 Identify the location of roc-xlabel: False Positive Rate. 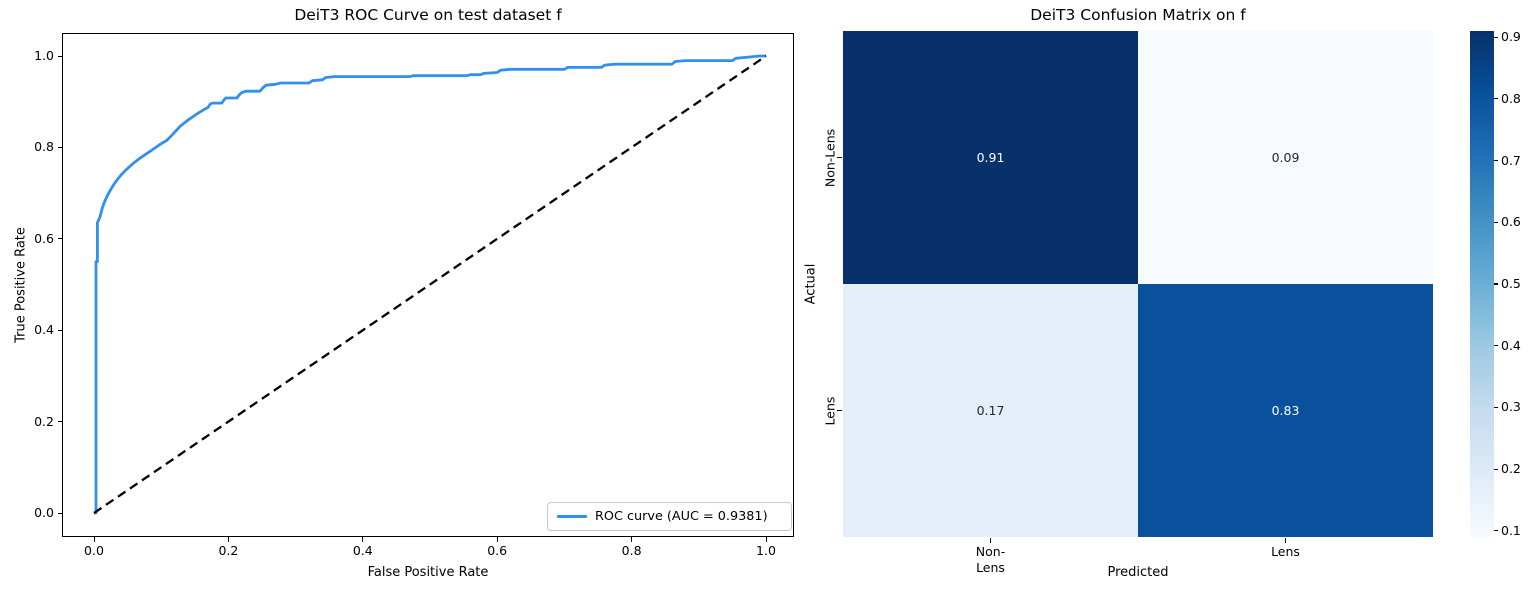
(428, 572).